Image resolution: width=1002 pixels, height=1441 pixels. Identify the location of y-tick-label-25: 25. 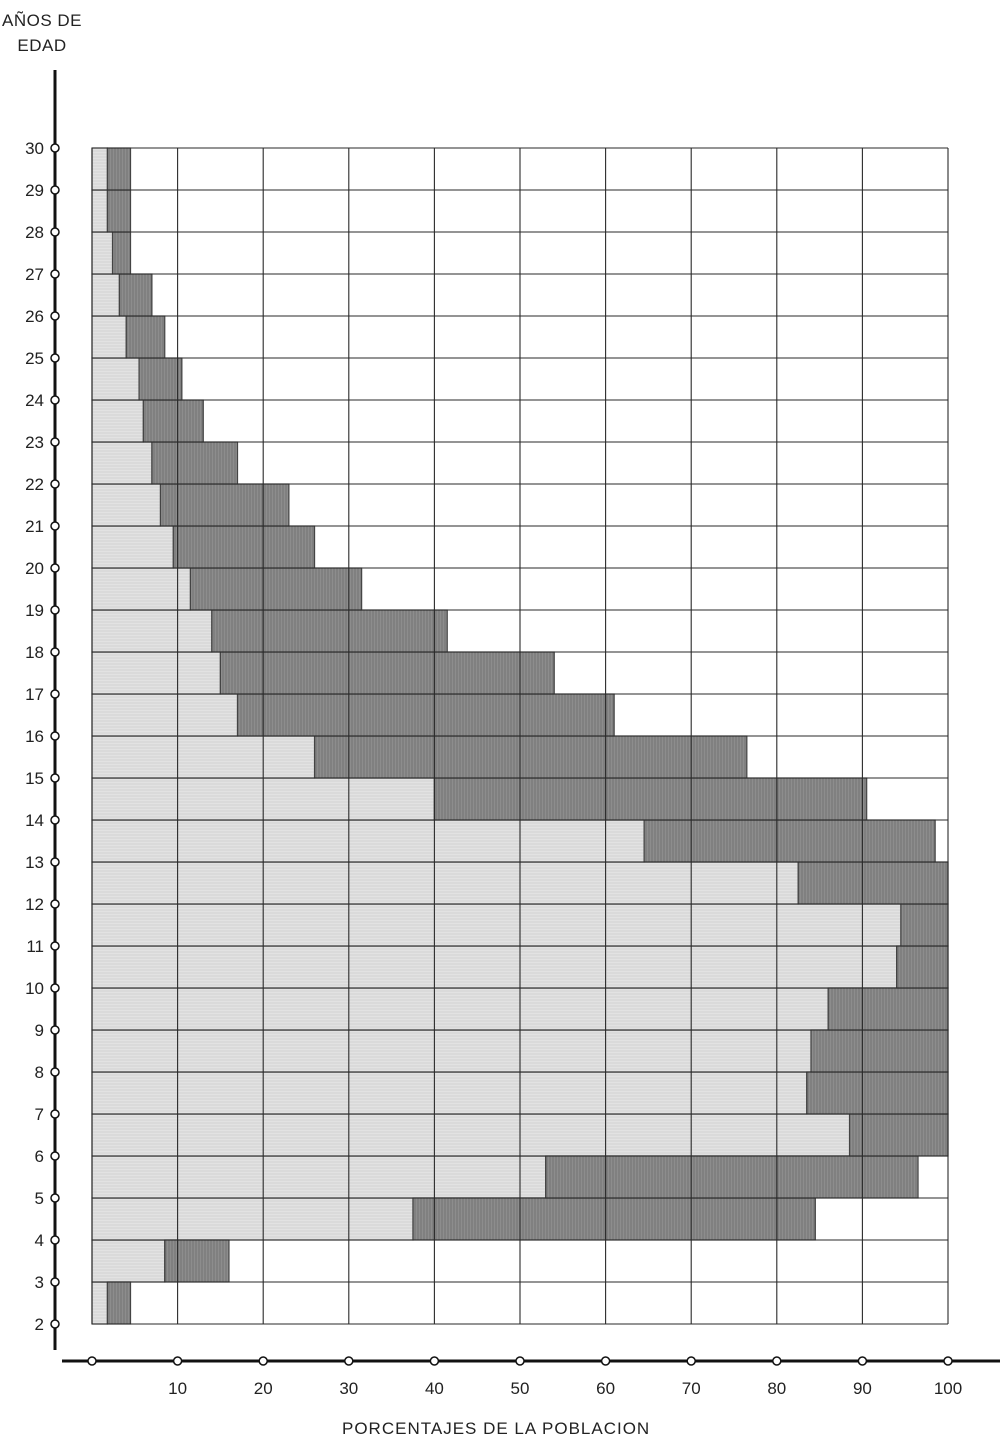
(34, 358).